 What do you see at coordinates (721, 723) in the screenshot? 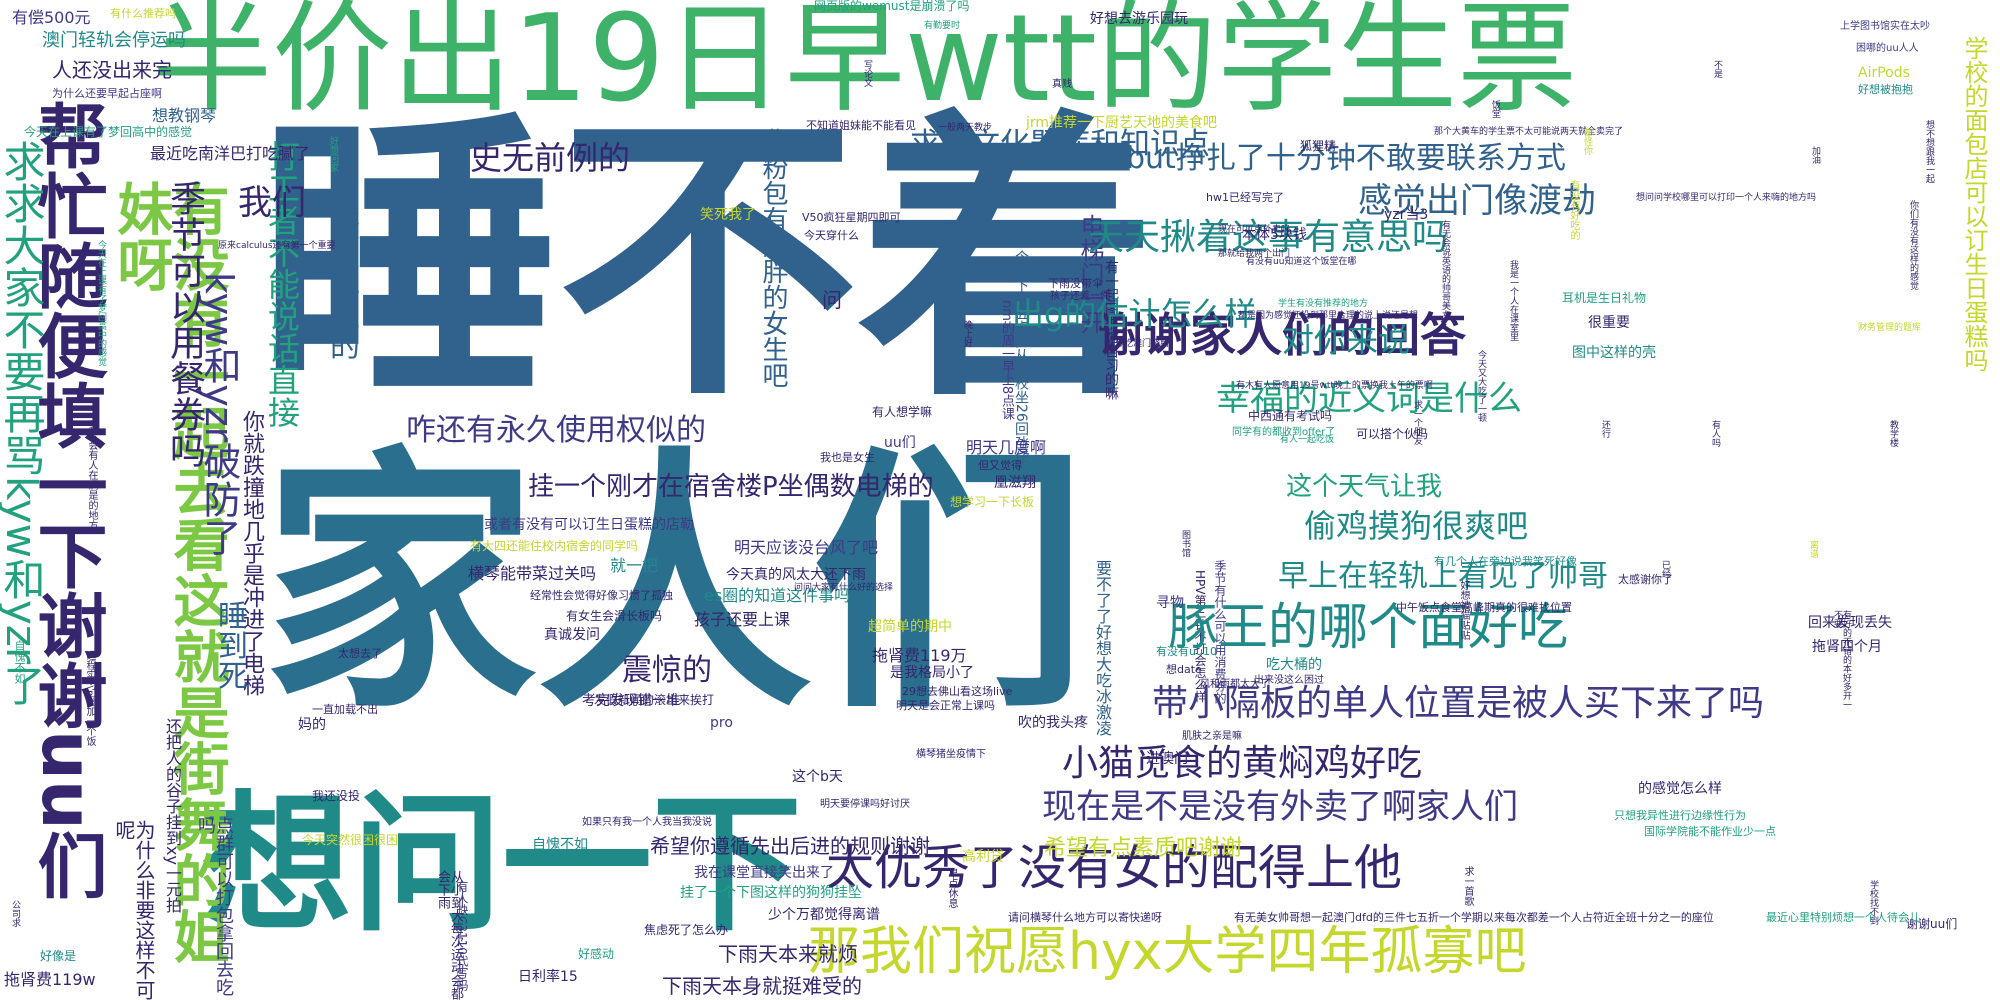
I see `word-pro: pro` at bounding box center [721, 723].